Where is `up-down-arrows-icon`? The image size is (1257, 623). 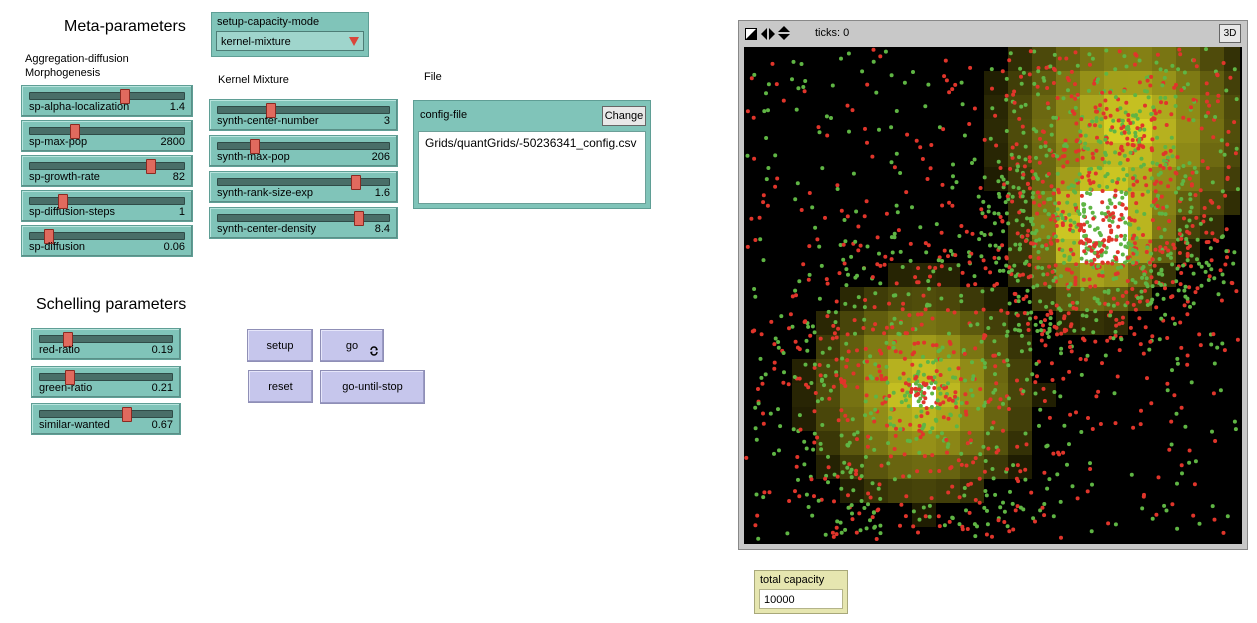
up-down-arrows-icon is located at coordinates (784, 33).